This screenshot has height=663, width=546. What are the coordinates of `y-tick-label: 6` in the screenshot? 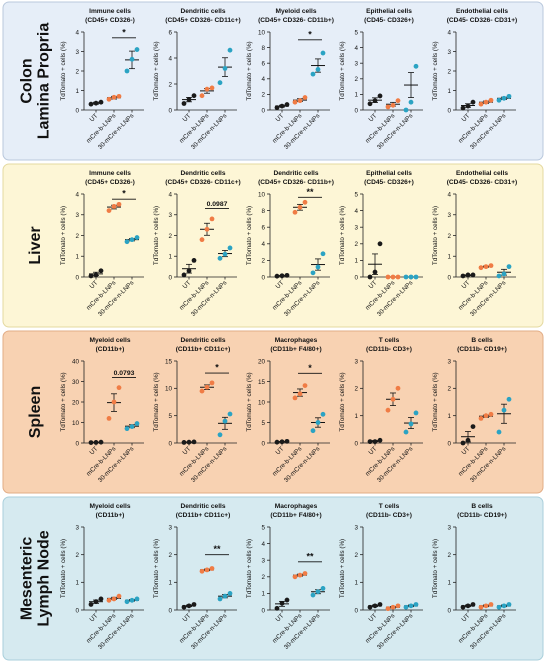 It's located at (170, 32).